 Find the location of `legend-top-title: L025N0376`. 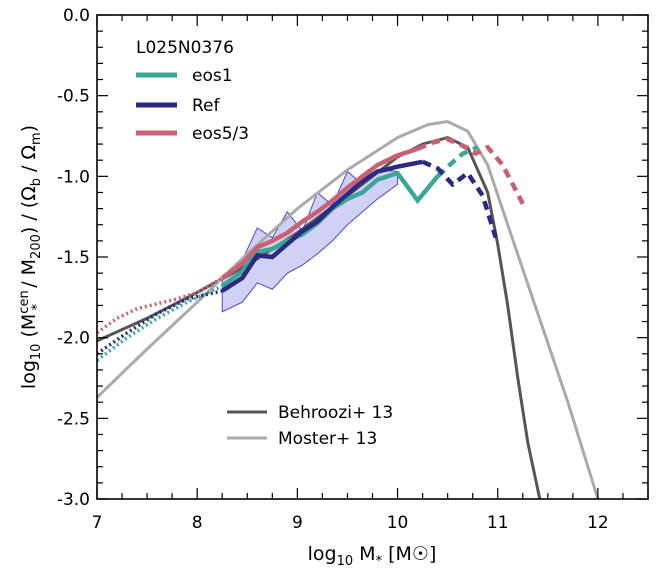

legend-top-title: L025N0376 is located at coordinates (185, 48).